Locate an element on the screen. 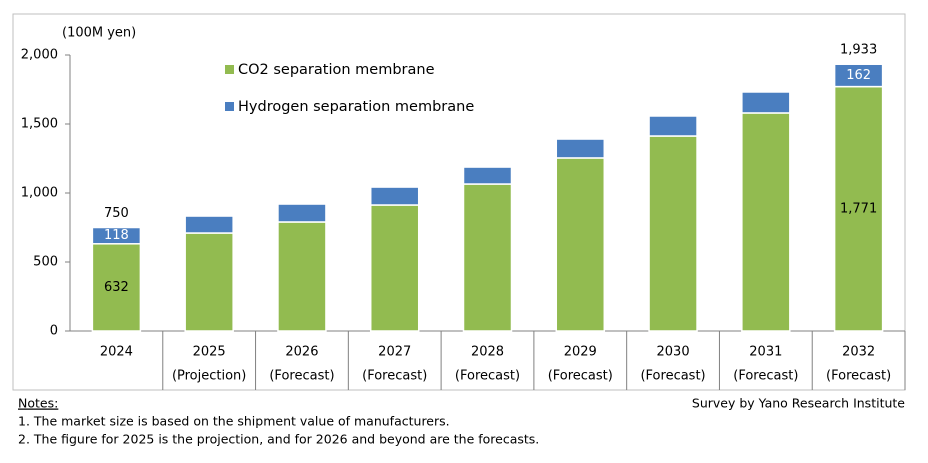  x-tick-label: 2029 is located at coordinates (580, 352).